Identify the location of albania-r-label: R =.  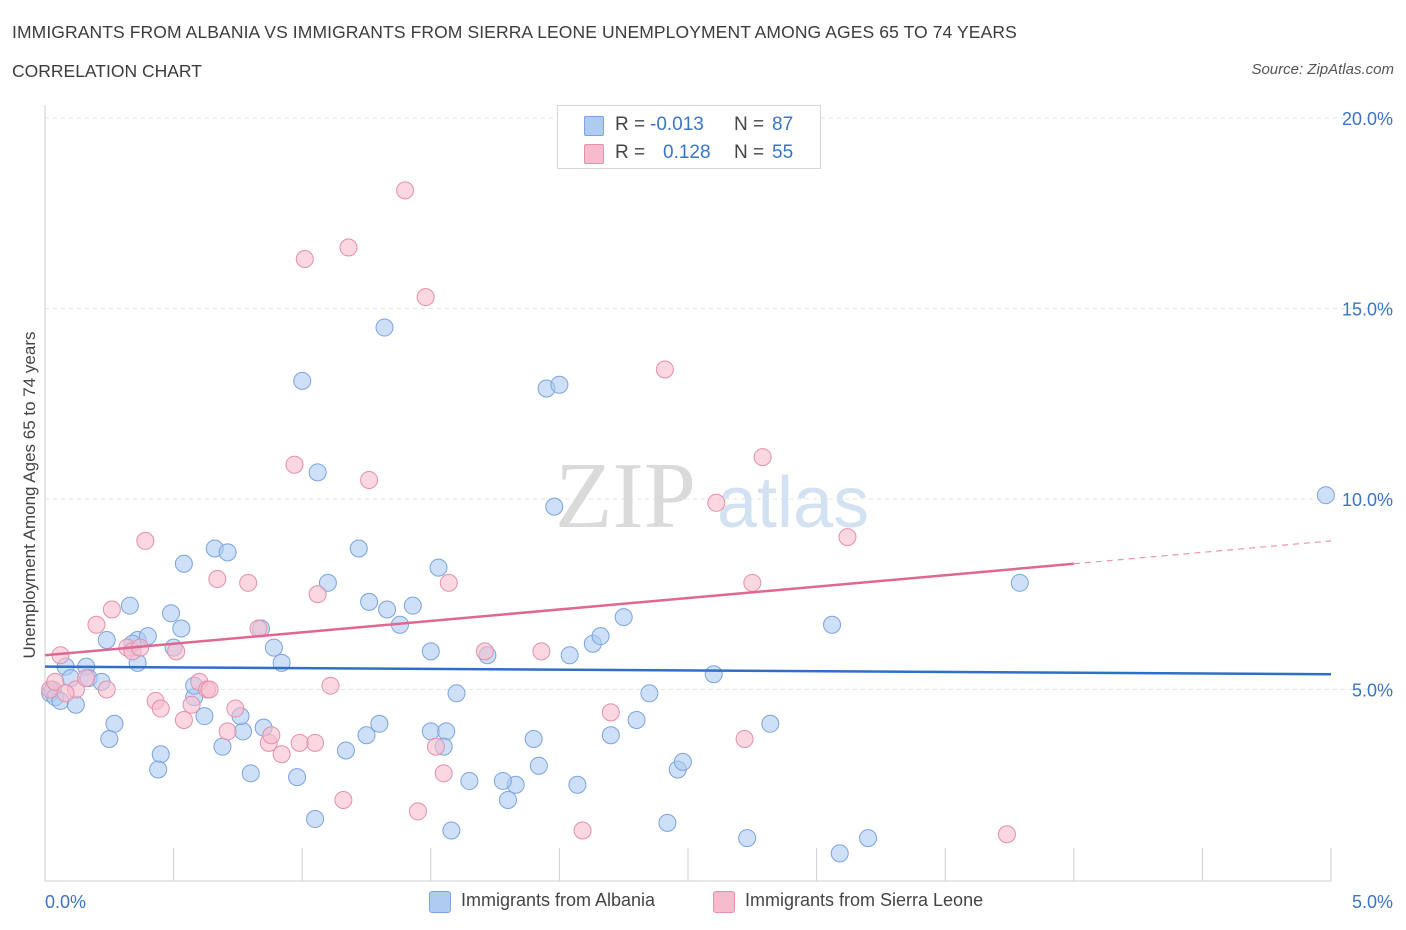
(630, 124).